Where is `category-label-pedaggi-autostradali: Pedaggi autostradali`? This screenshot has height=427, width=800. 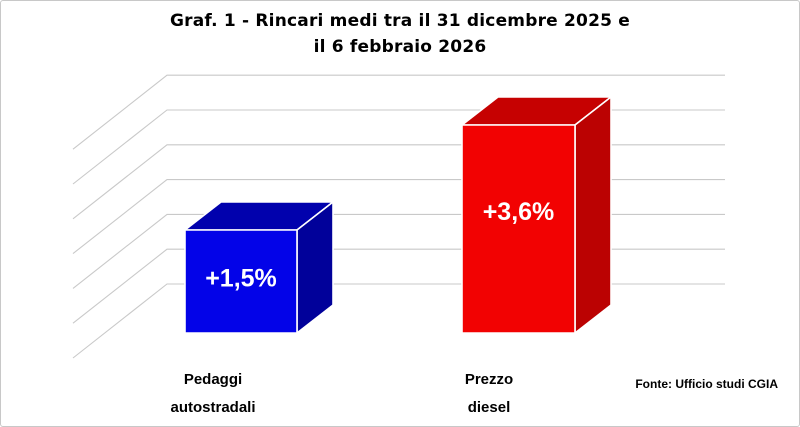
category-label-pedaggi-autostradali: Pedaggi autostradali is located at coordinates (212, 394).